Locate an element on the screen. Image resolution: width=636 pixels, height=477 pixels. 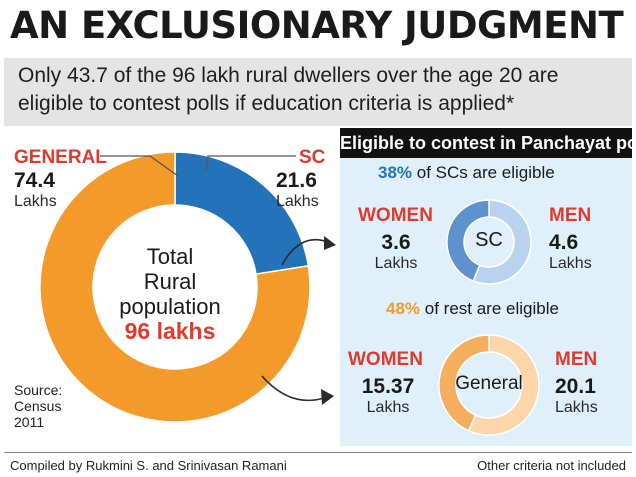
source-line1: Source: is located at coordinates (38, 390).